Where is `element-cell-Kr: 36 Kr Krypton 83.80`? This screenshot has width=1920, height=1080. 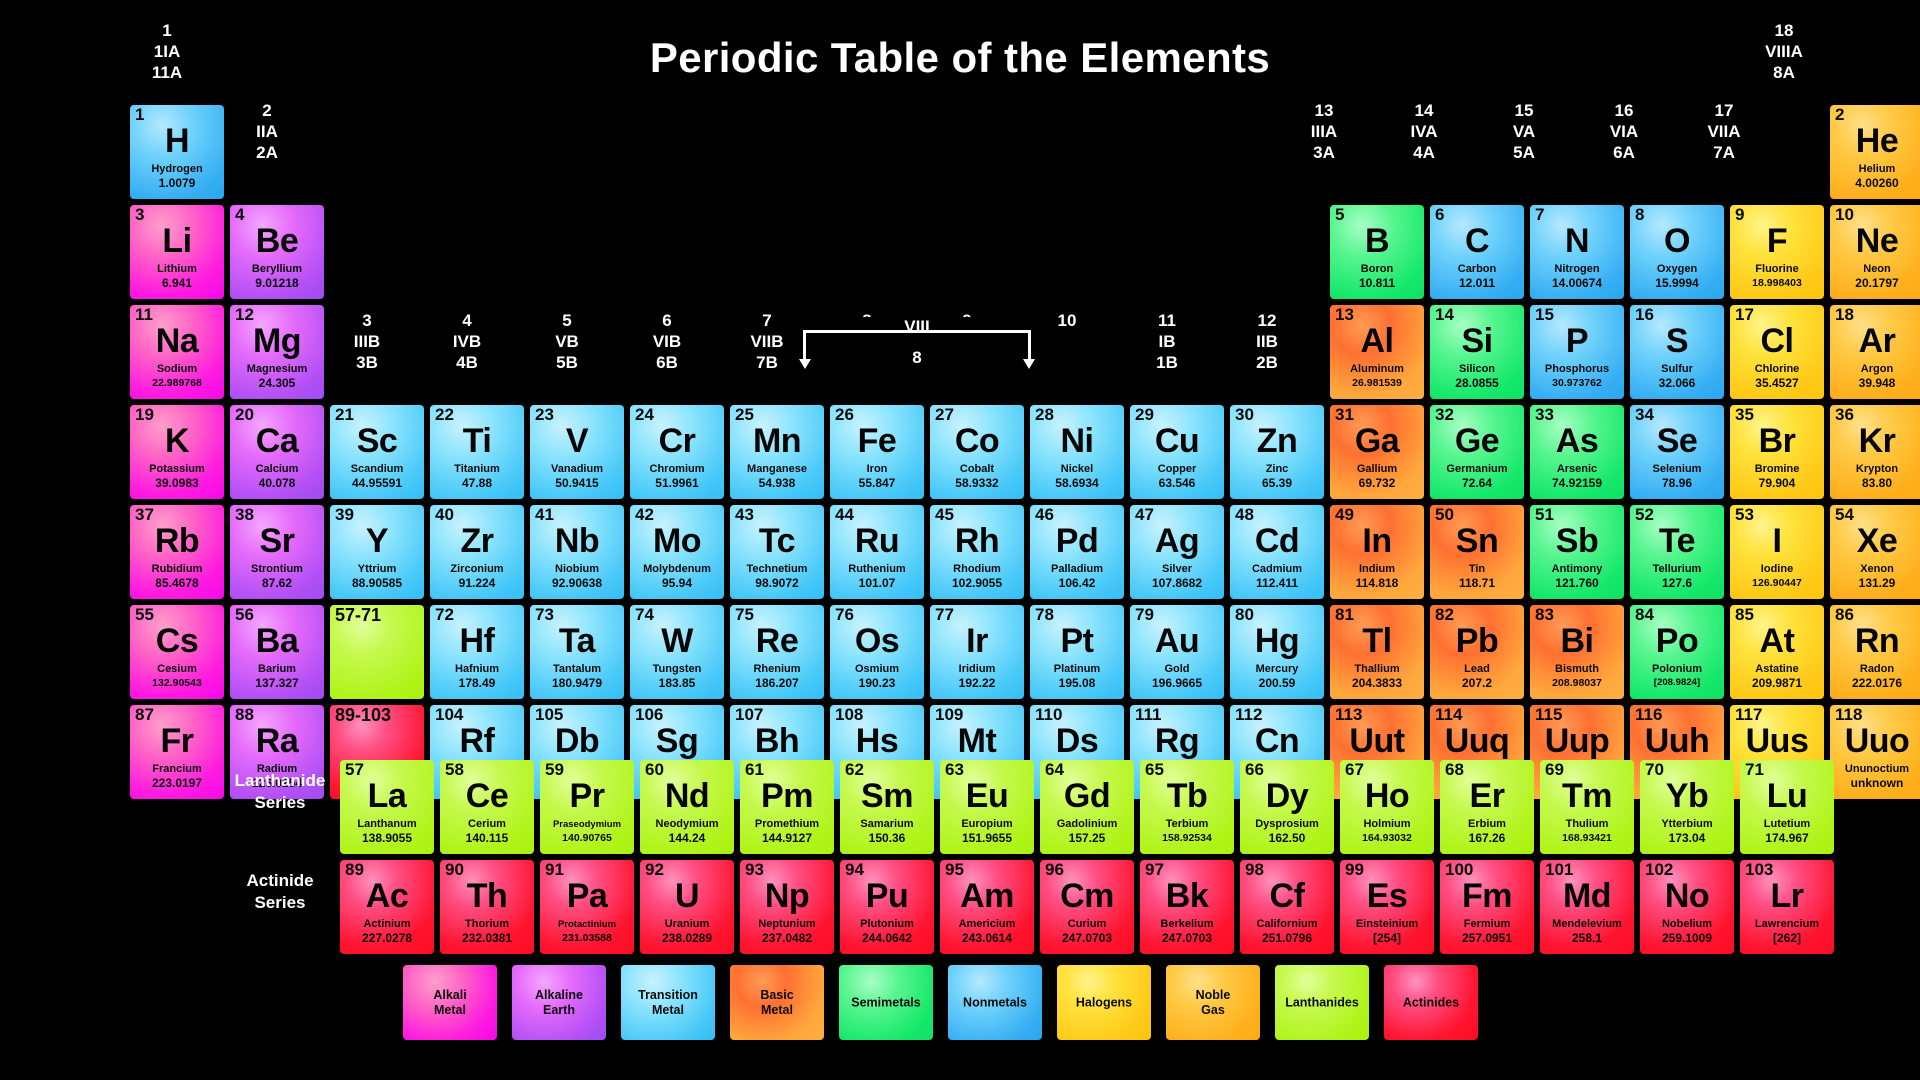
element-cell-Kr: 36 Kr Krypton 83.80 is located at coordinates (1875, 452).